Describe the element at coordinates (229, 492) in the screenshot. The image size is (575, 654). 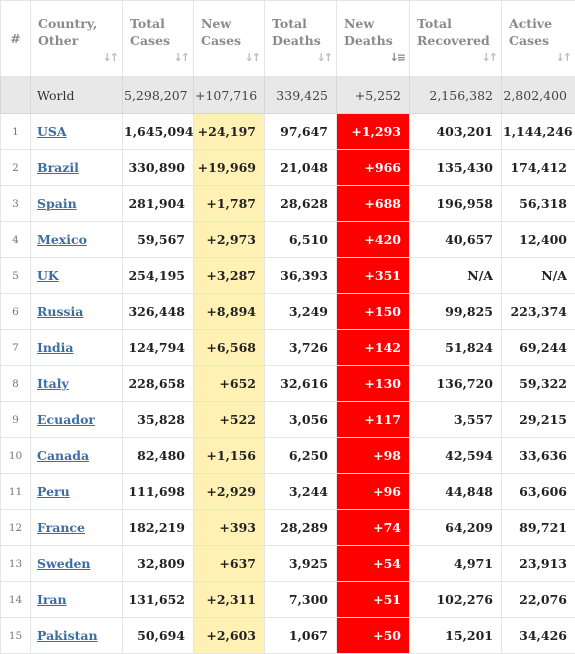
I see `new-cases-cell: +2,929` at that location.